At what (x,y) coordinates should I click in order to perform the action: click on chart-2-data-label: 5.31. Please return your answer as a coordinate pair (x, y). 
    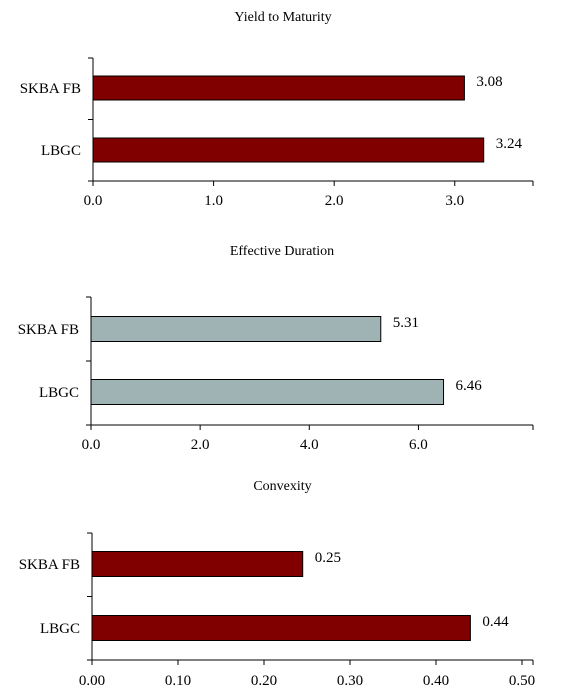
    Looking at the image, I should click on (406, 323).